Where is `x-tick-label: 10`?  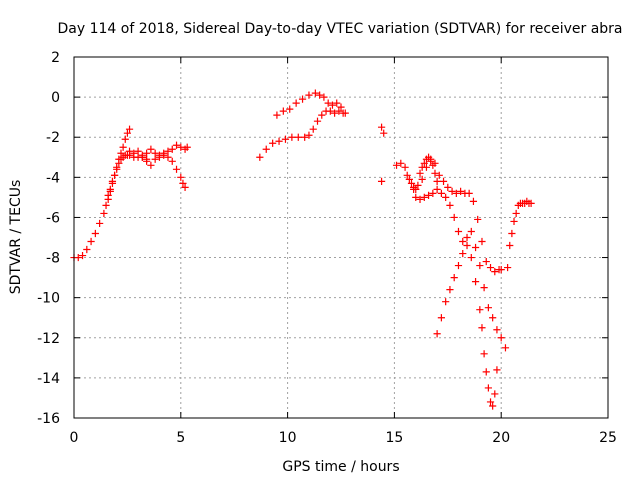
x-tick-label: 10 is located at coordinates (288, 438).